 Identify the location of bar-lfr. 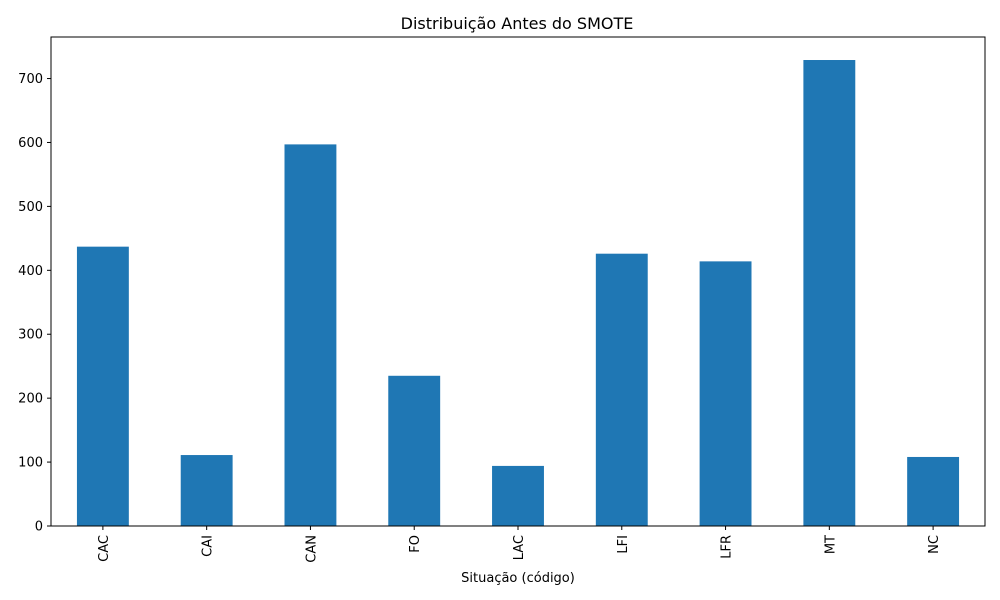
(725, 393).